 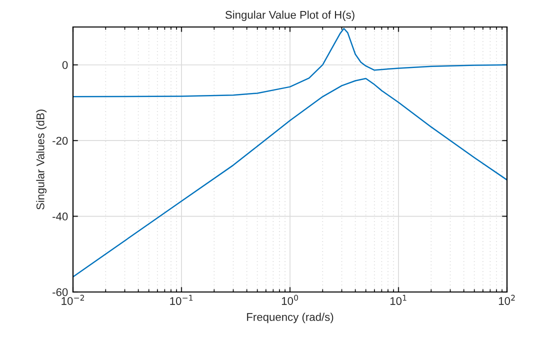 What do you see at coordinates (73, 299) in the screenshot?
I see `x-tick-label: 10$^{−2}$` at bounding box center [73, 299].